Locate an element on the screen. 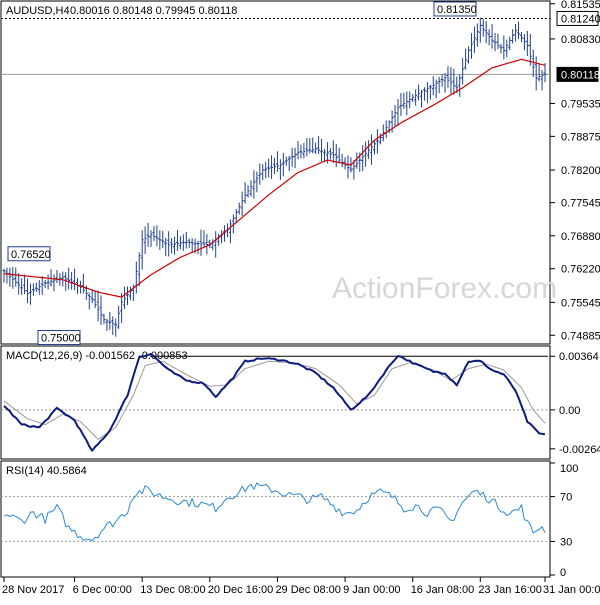  price-tick-label: 0.79535 is located at coordinates (580, 104).